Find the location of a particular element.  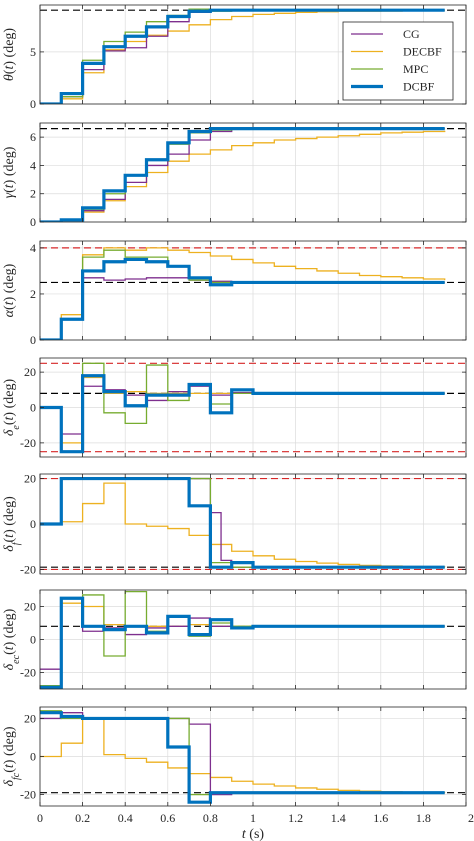

y-tick-label: 5 is located at coordinates (33, 52).